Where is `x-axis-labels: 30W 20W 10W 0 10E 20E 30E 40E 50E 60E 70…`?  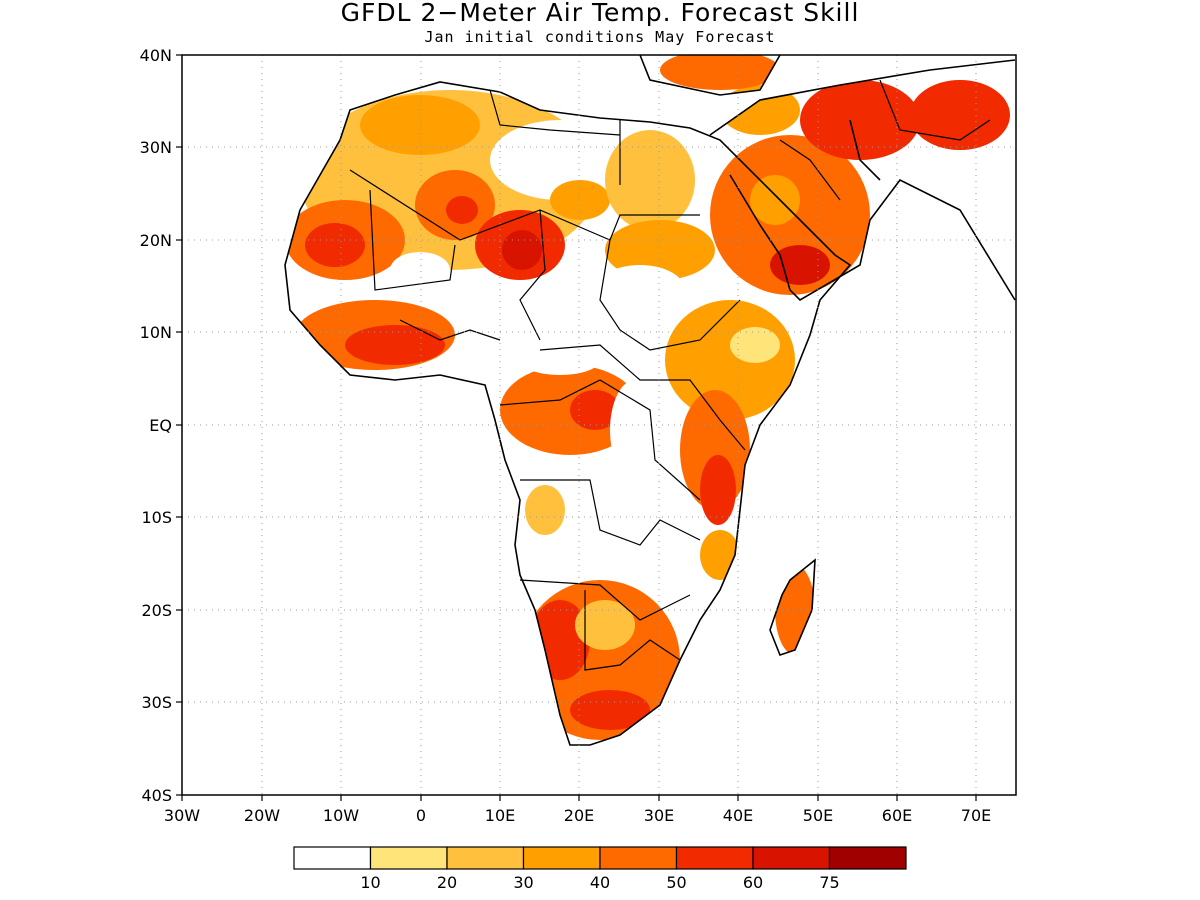 x-axis-labels: 30W 20W 10W 0 10E 20E 30E 40E 50E 60E 70… is located at coordinates (577, 815).